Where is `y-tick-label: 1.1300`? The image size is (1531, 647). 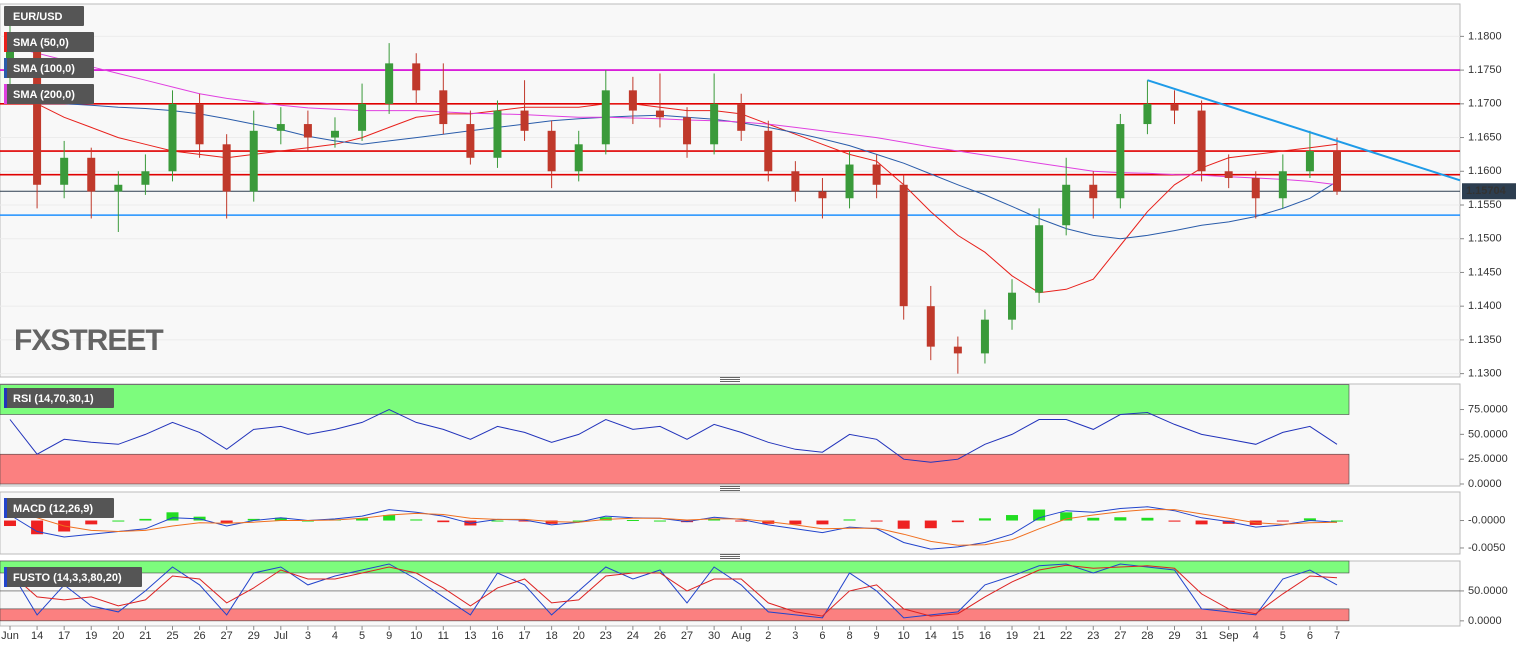
y-tick-label: 1.1300 is located at coordinates (1485, 374).